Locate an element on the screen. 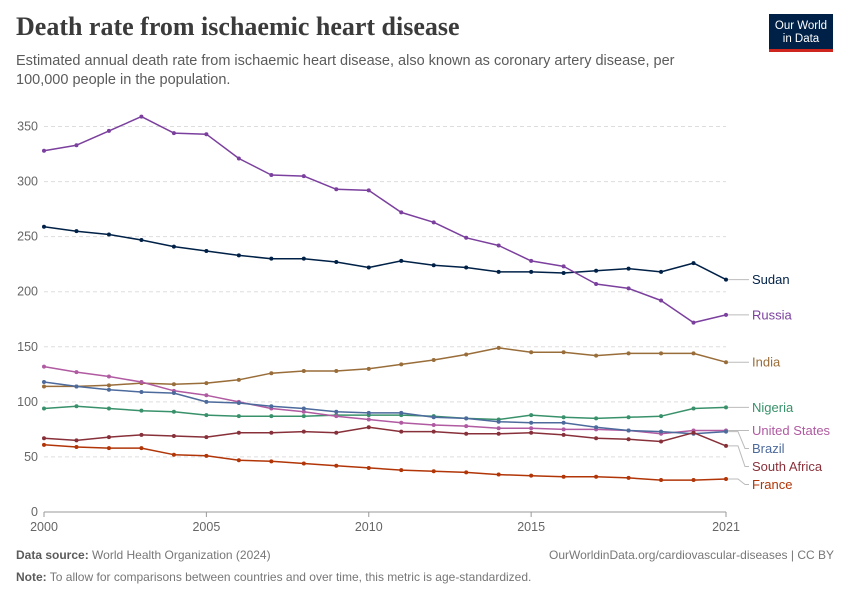 The height and width of the screenshot is (600, 850). y-tick-label: 250 is located at coordinates (27, 237).